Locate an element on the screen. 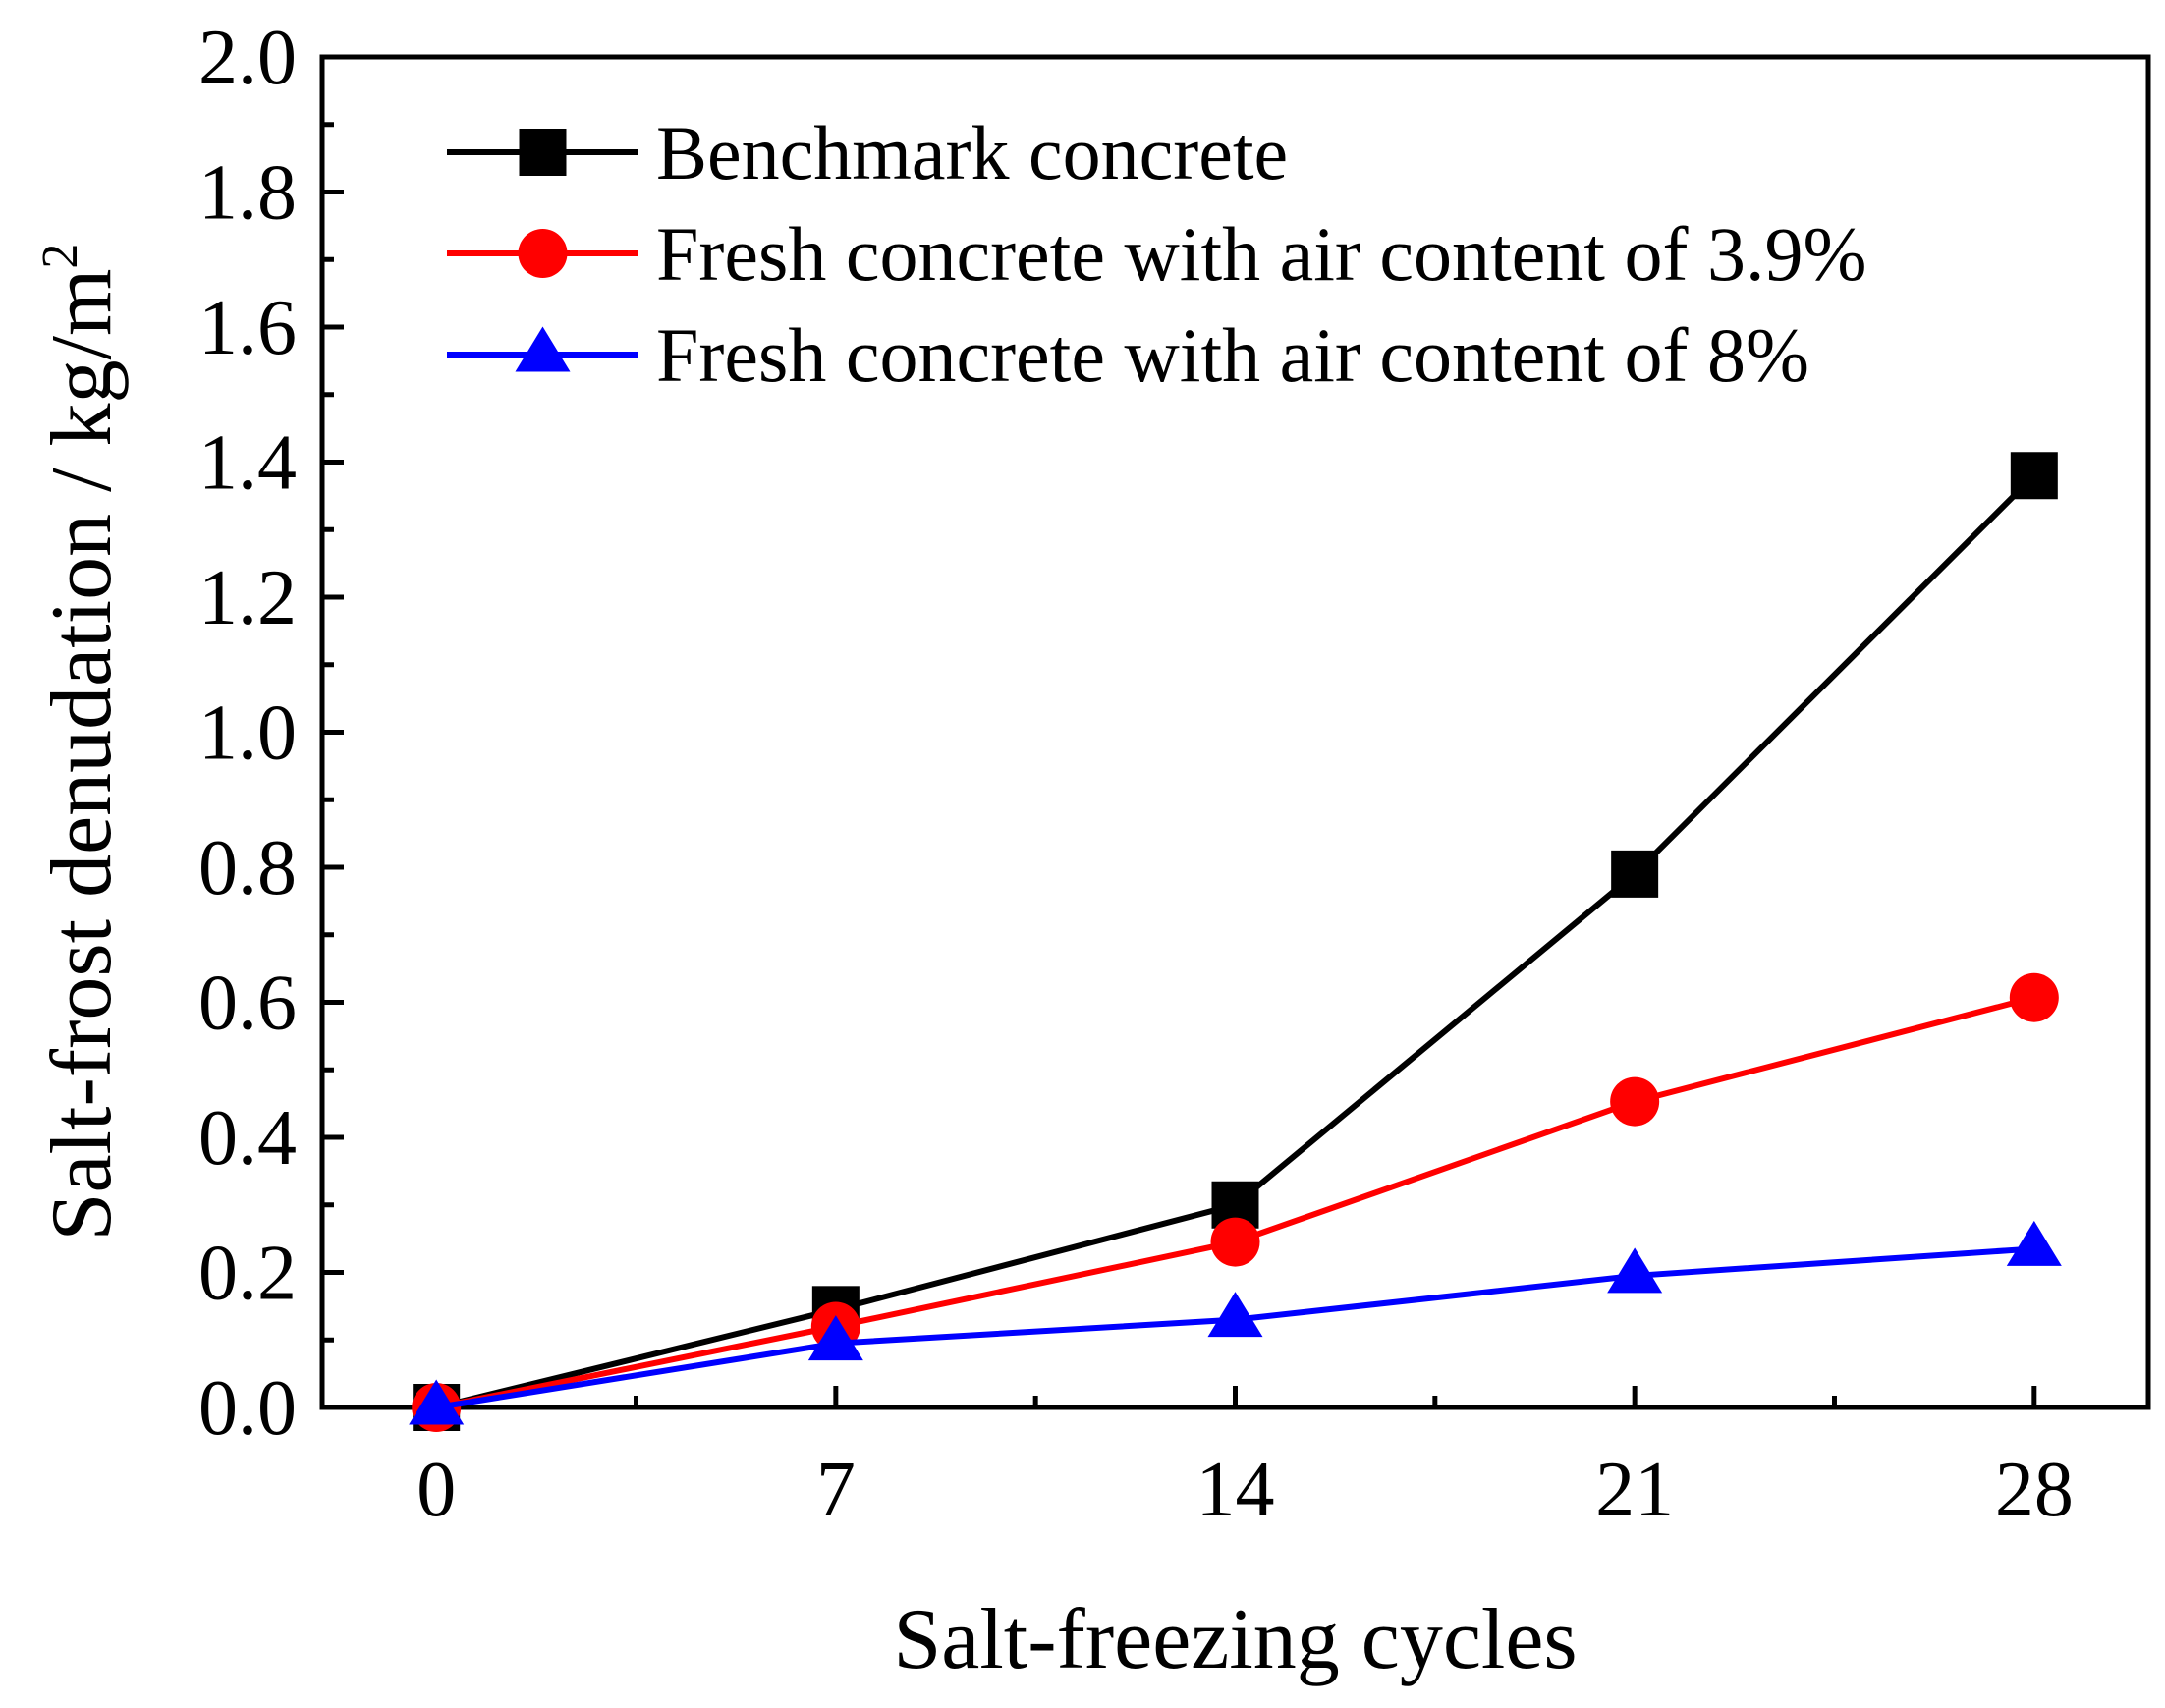 The image size is (2165, 1708). x-axis-title: Salt-freezing cycles is located at coordinates (1235, 1639).